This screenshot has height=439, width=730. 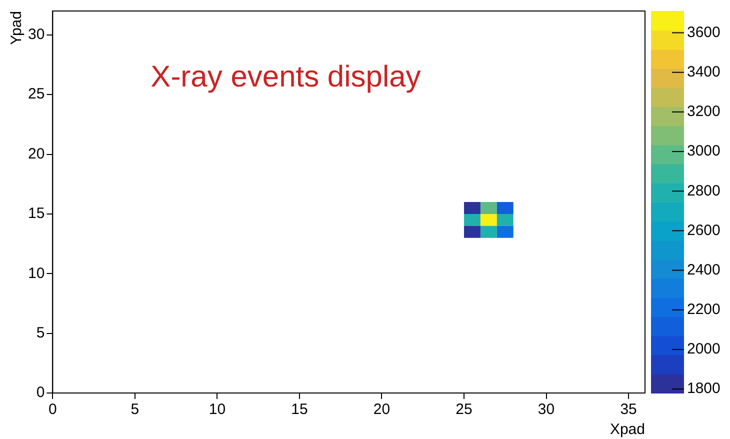 I want to click on x-axis-title: Xpad, so click(x=627, y=429).